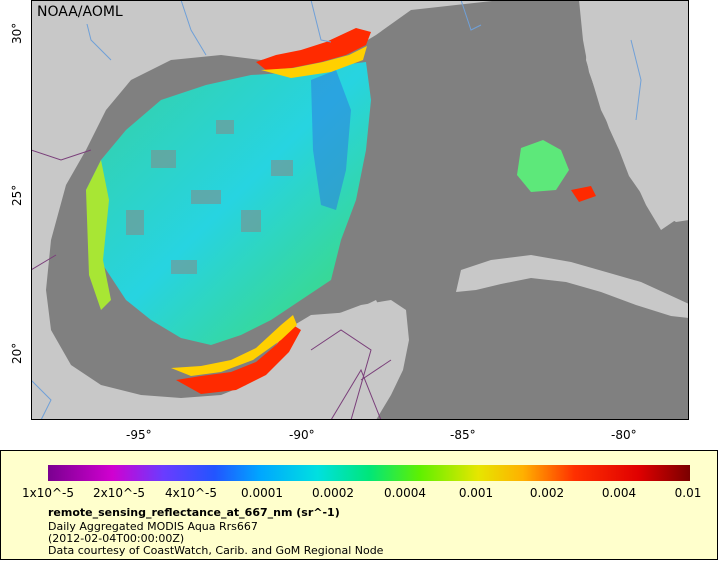  I want to click on watermark-text: NOAA/AOML, so click(80, 12).